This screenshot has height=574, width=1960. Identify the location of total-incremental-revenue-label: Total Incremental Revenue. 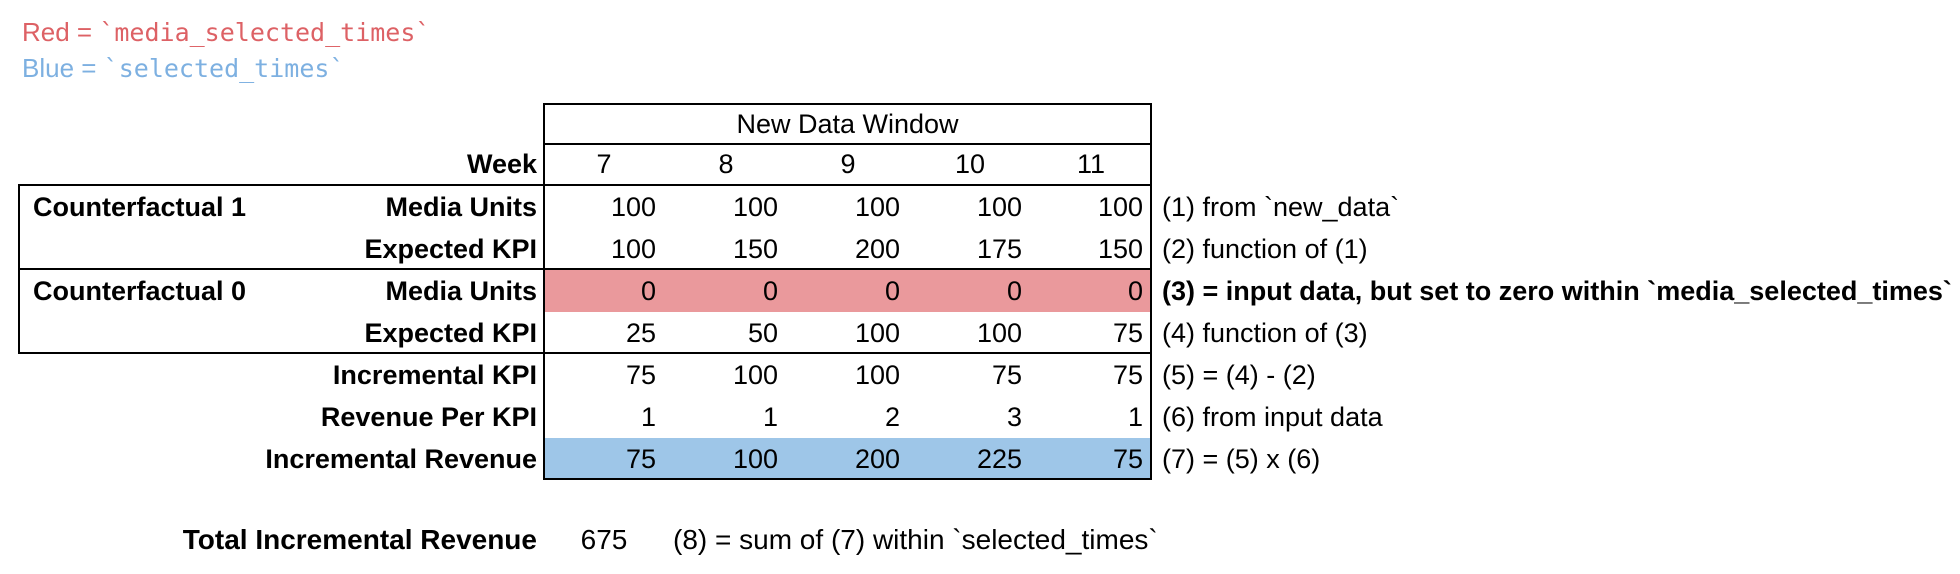
(359, 539).